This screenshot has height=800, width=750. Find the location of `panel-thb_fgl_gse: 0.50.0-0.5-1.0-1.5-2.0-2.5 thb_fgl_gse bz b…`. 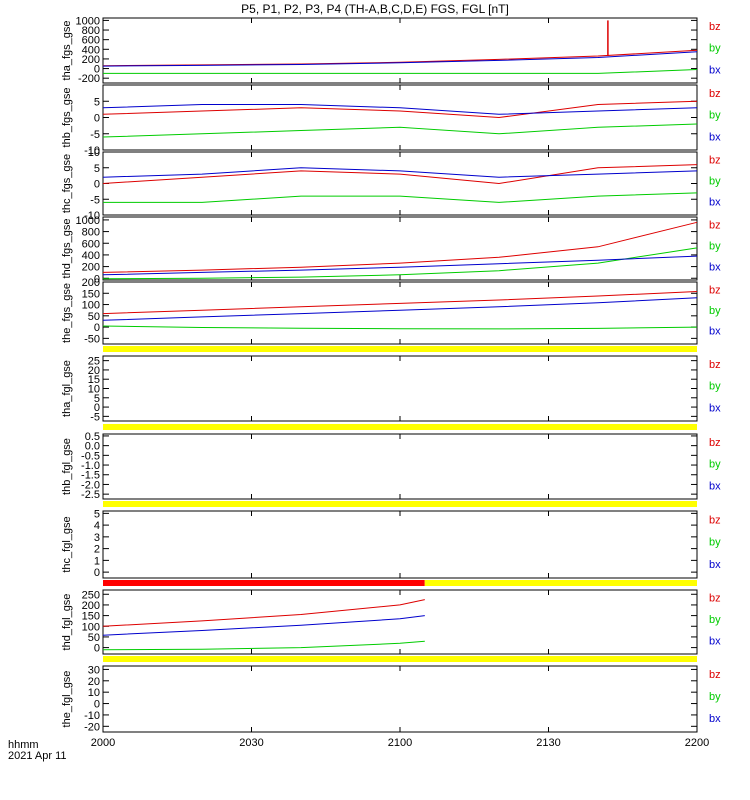

panel-thb_fgl_gse: 0.50.0-0.5-1.0-1.5-2.0-2.5 thb_fgl_gse bz b… is located at coordinates (391, 462).